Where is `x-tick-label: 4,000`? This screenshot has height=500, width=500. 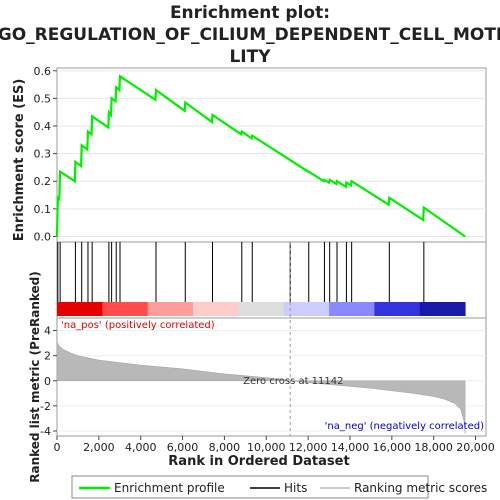
x-tick-label: 4,000 is located at coordinates (141, 447).